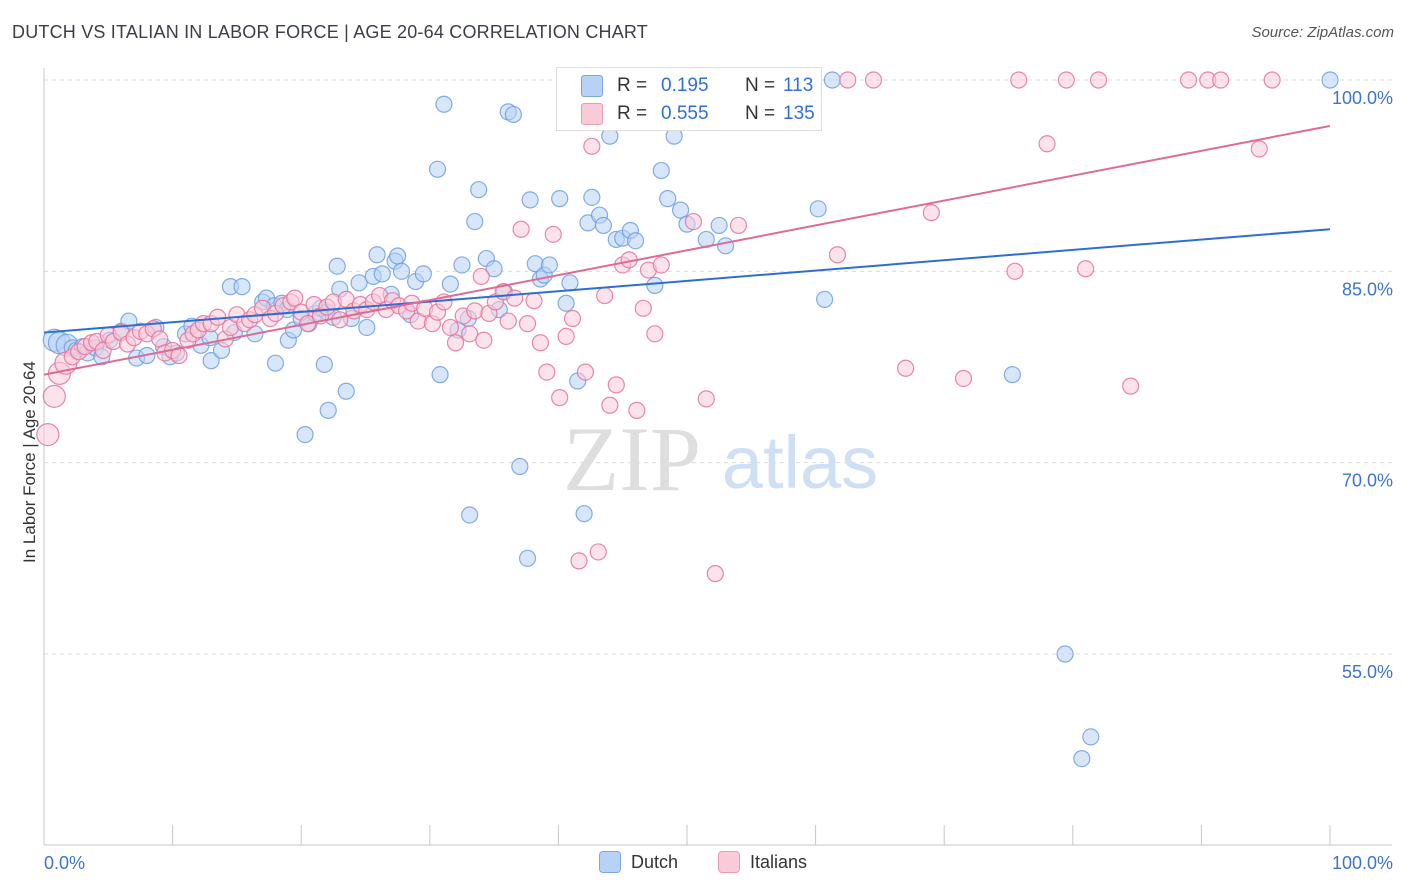 The width and height of the screenshot is (1406, 892). I want to click on r-label: R =, so click(632, 113).